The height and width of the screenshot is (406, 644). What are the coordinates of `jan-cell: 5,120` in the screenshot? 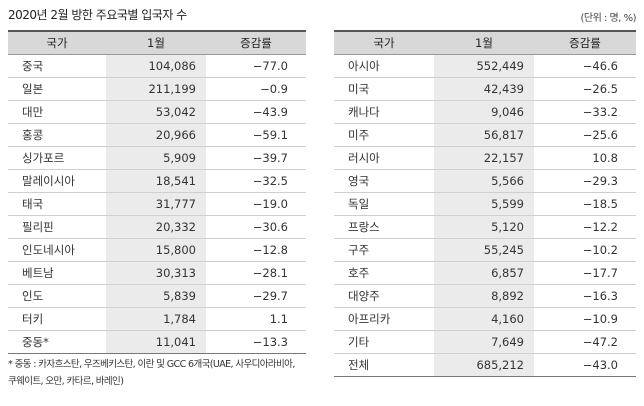 It's located at (484, 227).